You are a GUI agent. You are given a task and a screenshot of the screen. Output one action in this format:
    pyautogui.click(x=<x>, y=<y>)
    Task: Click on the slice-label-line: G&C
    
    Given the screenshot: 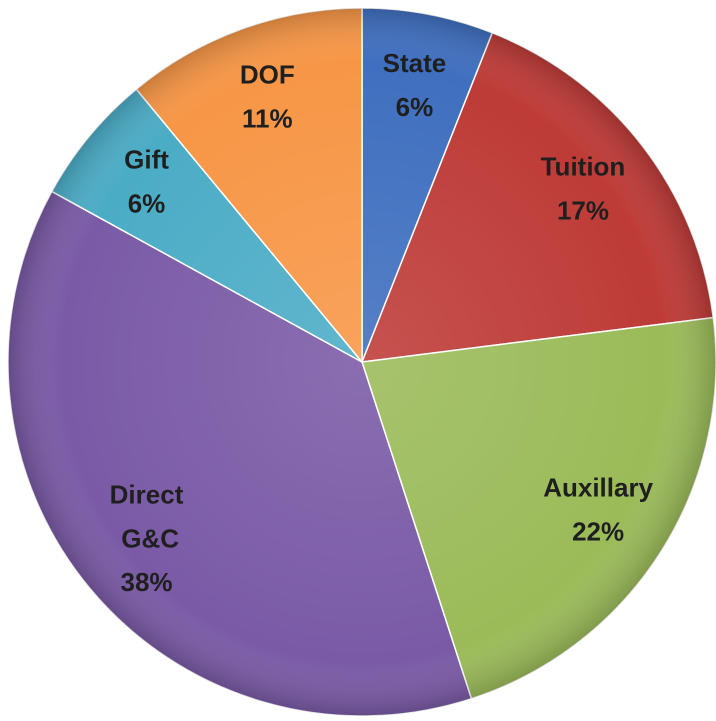 What is the action you would take?
    pyautogui.click(x=146, y=538)
    